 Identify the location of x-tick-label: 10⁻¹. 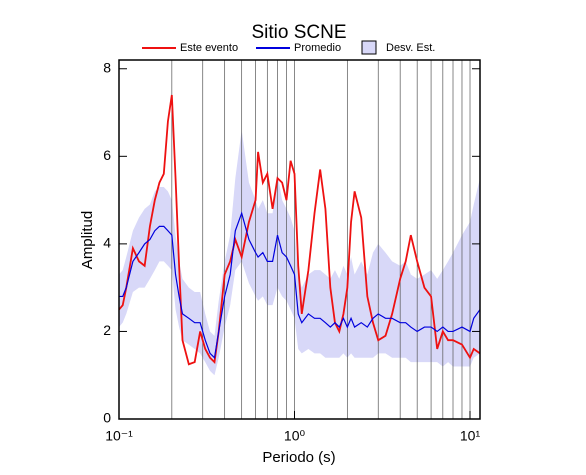
(119, 436).